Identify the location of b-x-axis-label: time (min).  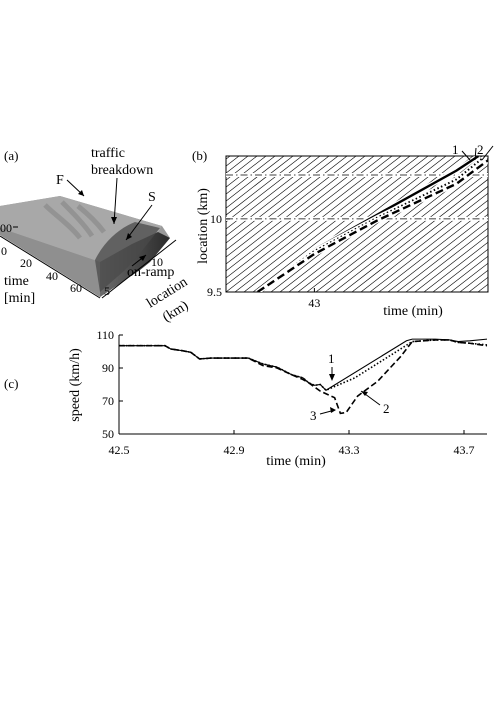
(413, 311).